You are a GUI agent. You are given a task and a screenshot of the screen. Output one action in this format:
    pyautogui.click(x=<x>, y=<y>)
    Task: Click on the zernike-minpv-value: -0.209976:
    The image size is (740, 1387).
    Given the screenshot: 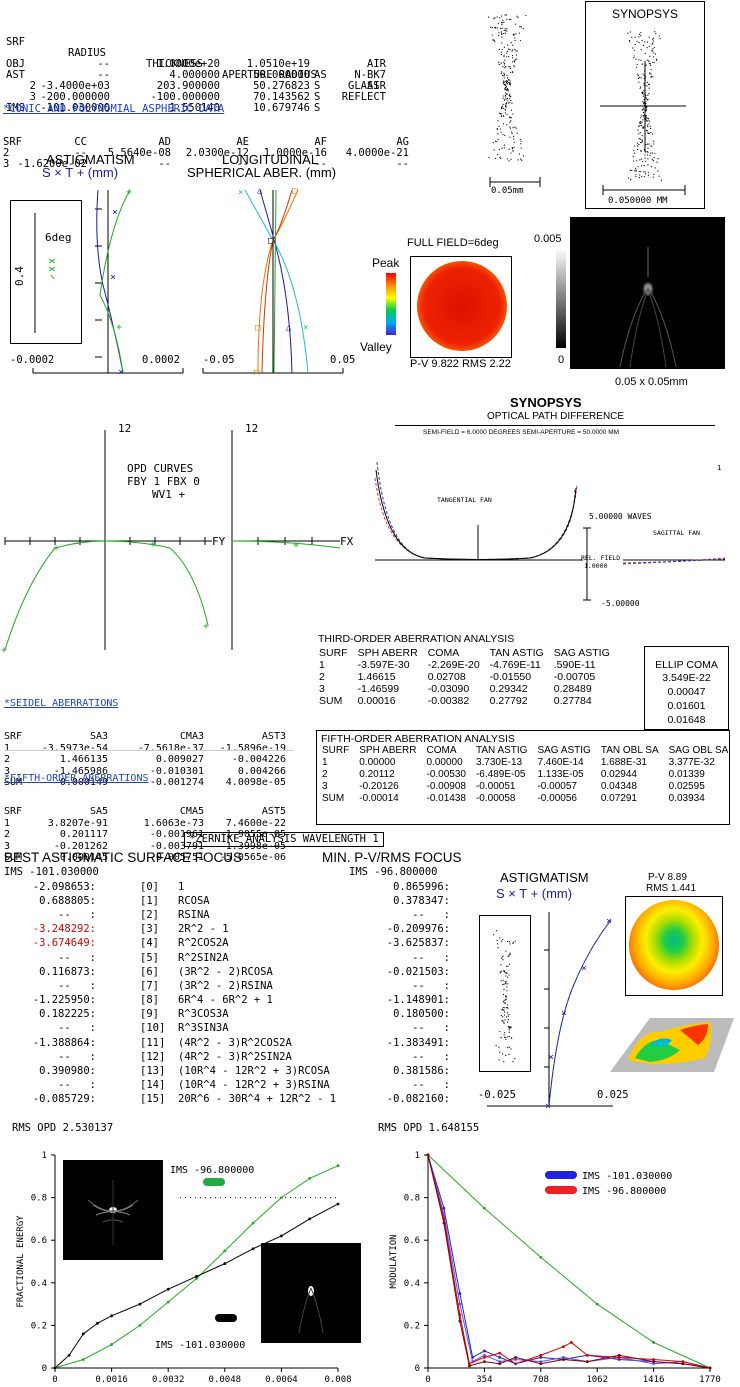 What is the action you would take?
    pyautogui.click(x=418, y=929)
    